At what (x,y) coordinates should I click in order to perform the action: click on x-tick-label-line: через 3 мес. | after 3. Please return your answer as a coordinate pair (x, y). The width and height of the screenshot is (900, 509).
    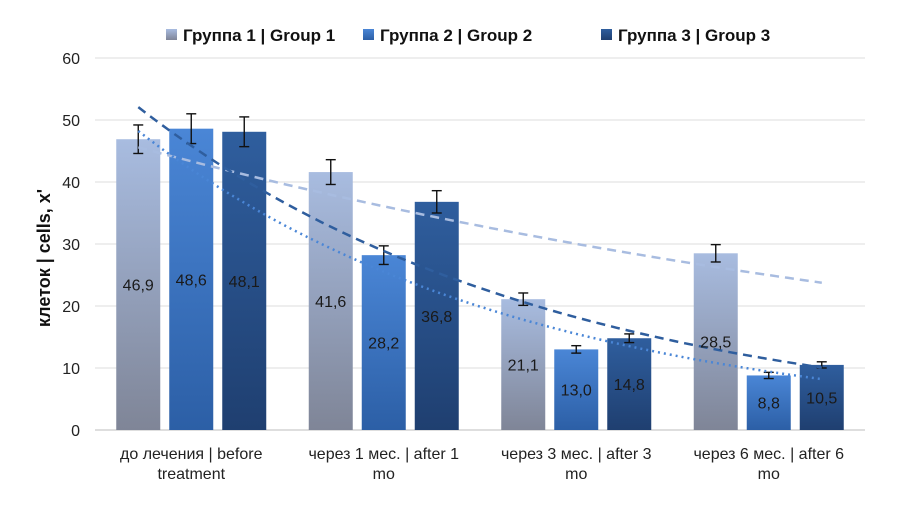
    Looking at the image, I should click on (576, 454).